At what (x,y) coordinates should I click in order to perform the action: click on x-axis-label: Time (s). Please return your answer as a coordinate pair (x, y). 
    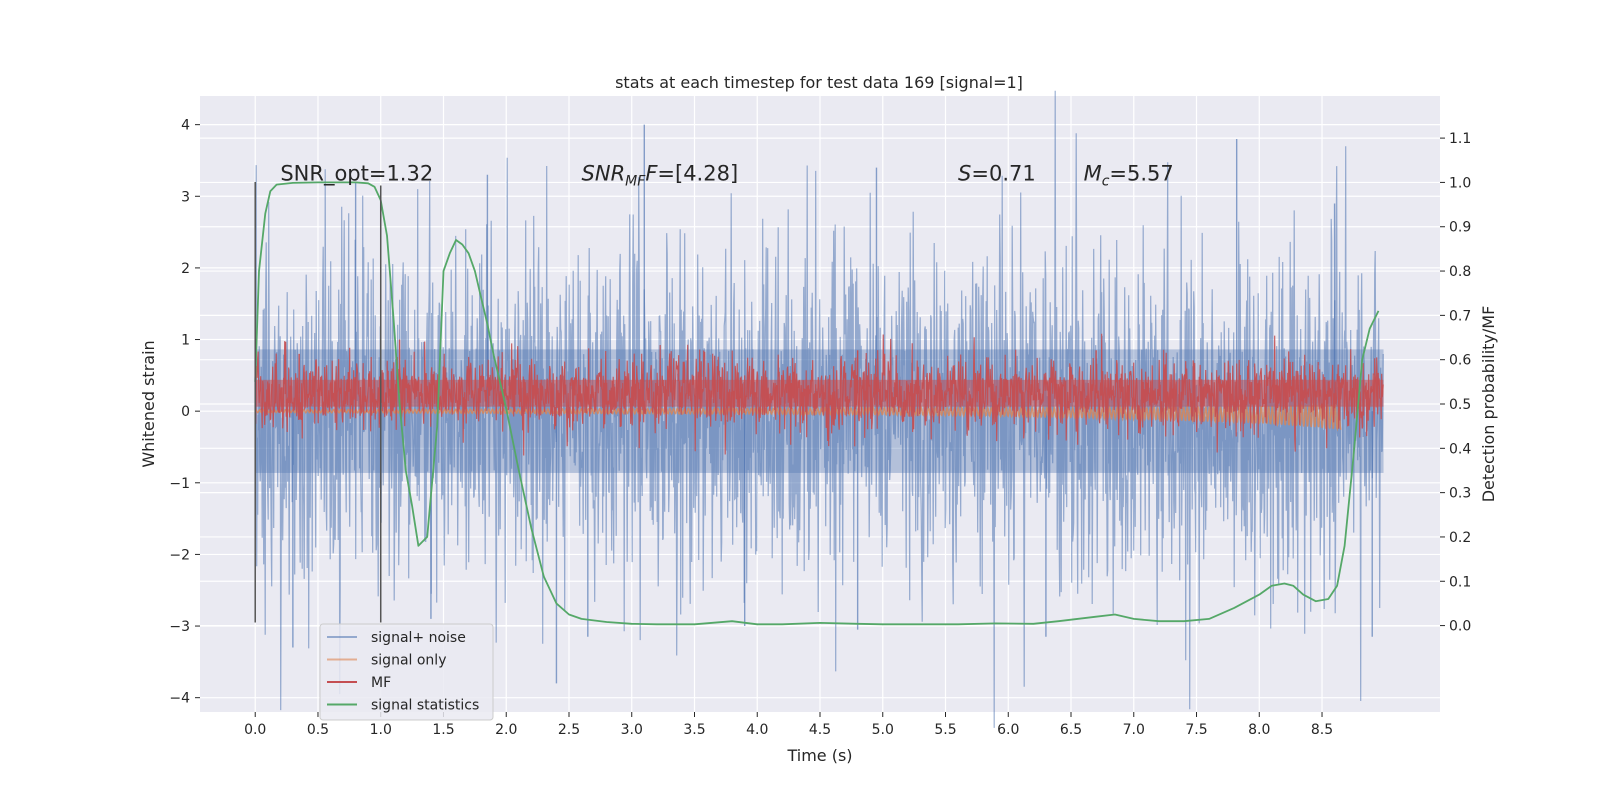
    Looking at the image, I should click on (819, 755).